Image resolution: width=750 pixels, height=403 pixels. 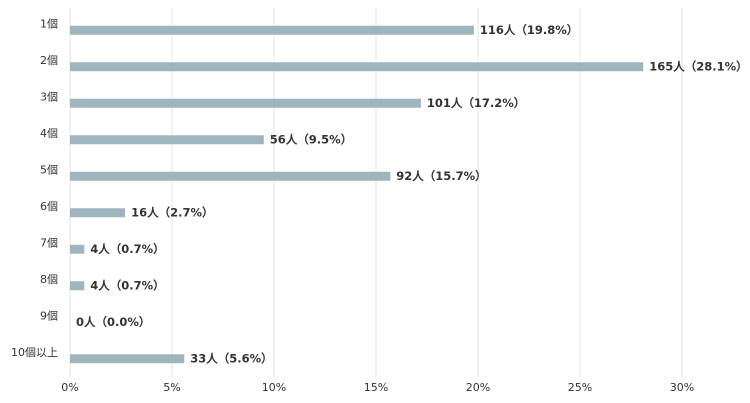 What do you see at coordinates (49, 96) in the screenshot?
I see `y-tick-label: 3個` at bounding box center [49, 96].